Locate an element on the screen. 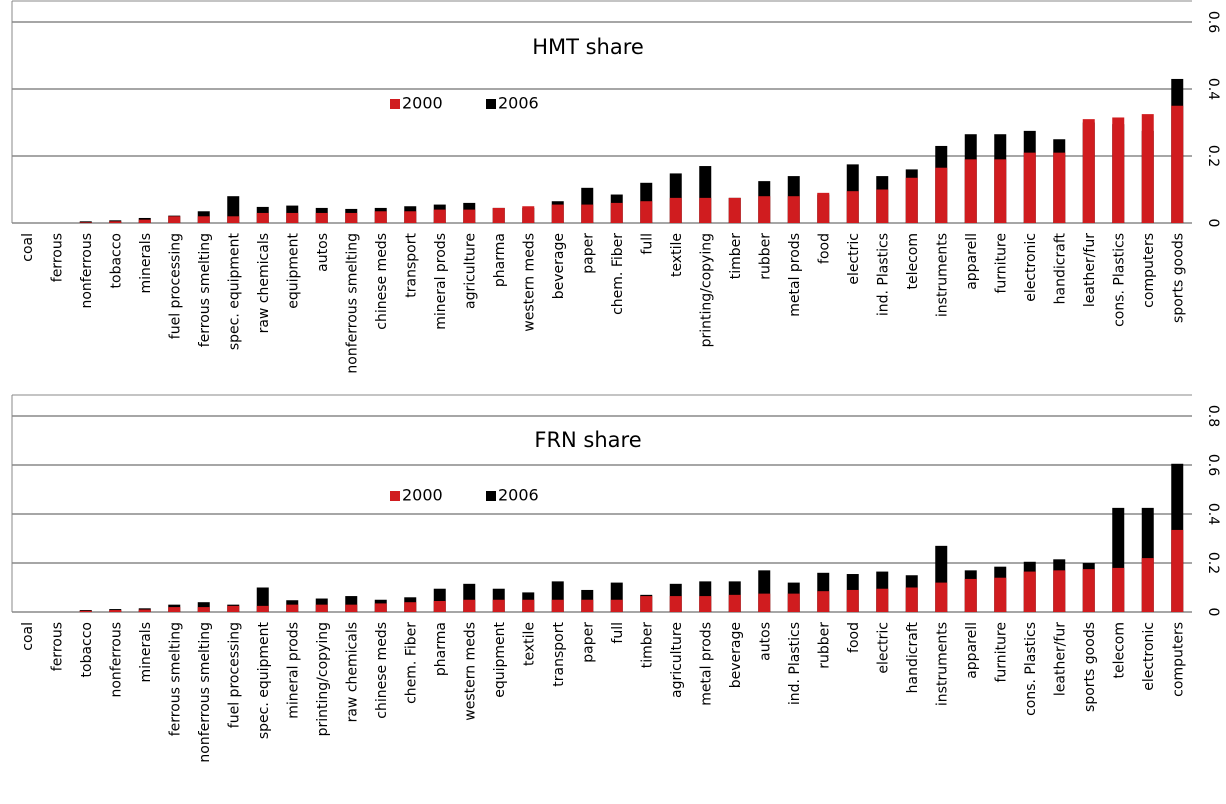 This screenshot has width=1226, height=804. x-tick-label: cons. Plastics is located at coordinates (1119, 280).